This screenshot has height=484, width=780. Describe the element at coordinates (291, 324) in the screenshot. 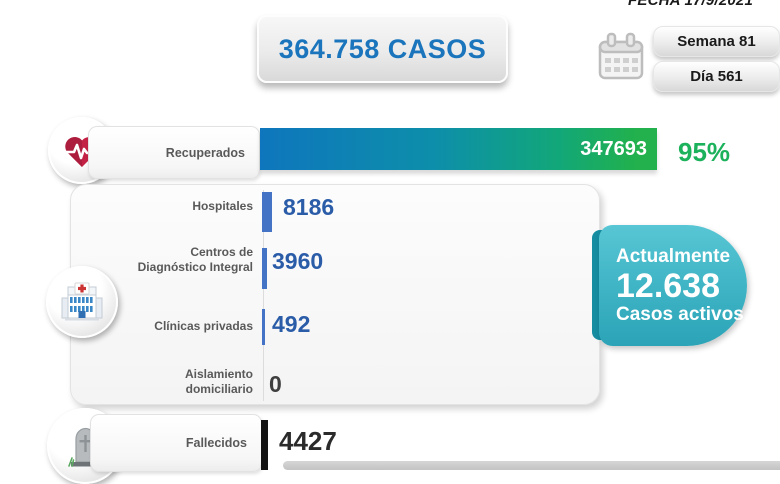

I see `value-clinicas: 492` at that location.